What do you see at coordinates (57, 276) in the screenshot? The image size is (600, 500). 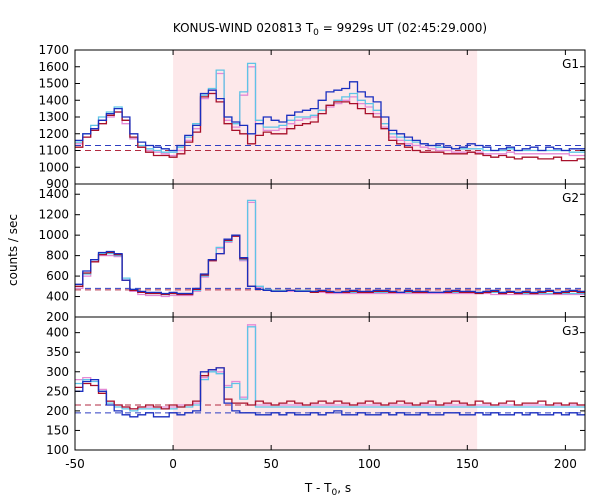 I see `y-tick-label: 600` at bounding box center [57, 276].